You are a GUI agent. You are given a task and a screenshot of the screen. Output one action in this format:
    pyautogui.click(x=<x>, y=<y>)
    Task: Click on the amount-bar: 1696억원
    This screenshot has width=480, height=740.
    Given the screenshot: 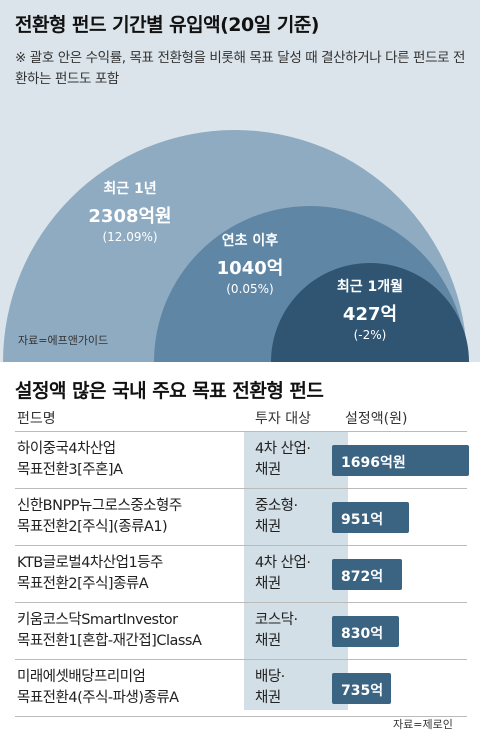 What is the action you would take?
    pyautogui.click(x=400, y=460)
    